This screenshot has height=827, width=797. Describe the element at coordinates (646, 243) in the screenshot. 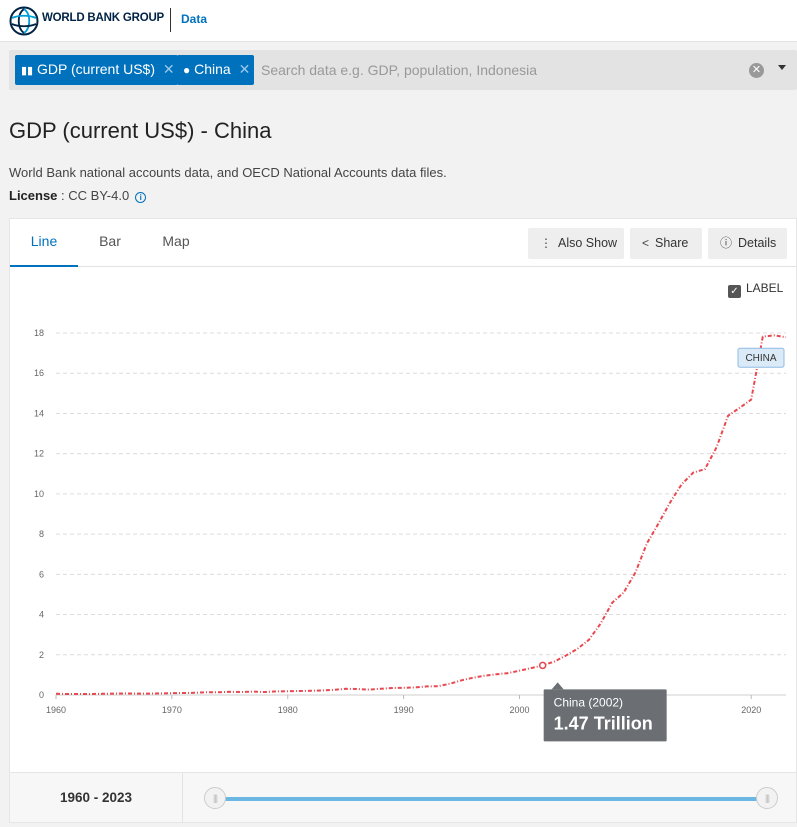

I see `share-icon: <` at that location.